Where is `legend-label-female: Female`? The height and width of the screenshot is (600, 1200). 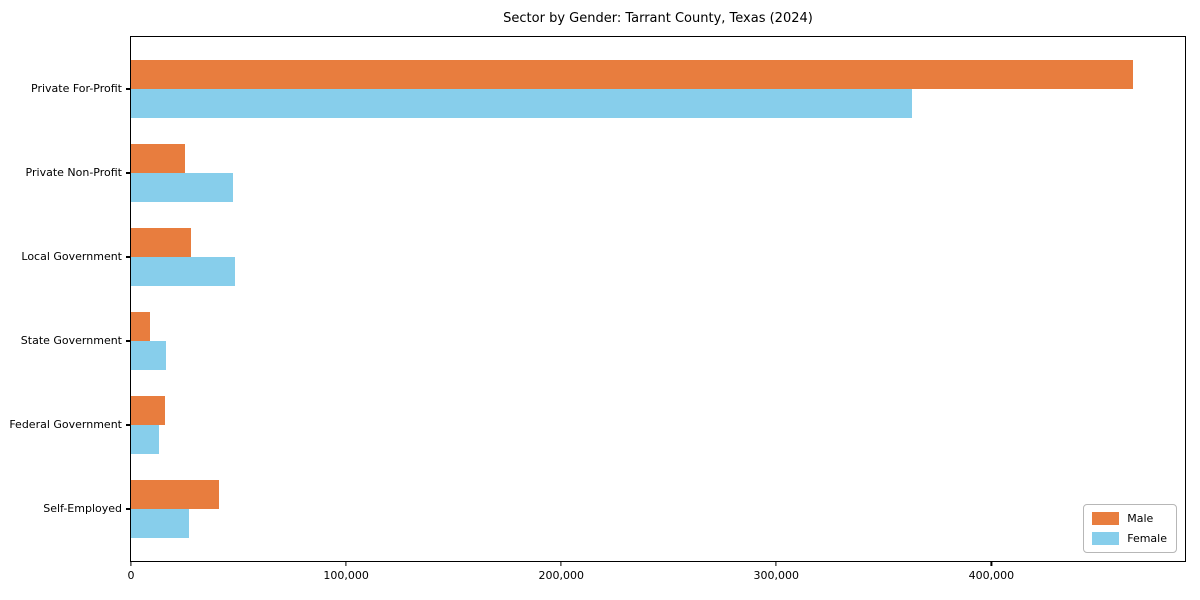 legend-label-female: Female is located at coordinates (1147, 538).